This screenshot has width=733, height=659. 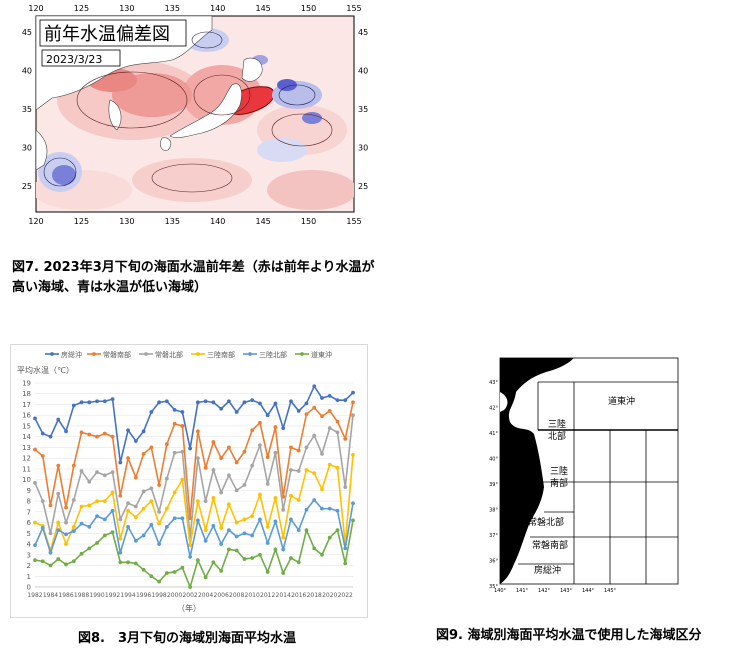 I want to click on fig8-x-tick-label: 1996, so click(x=143, y=595).